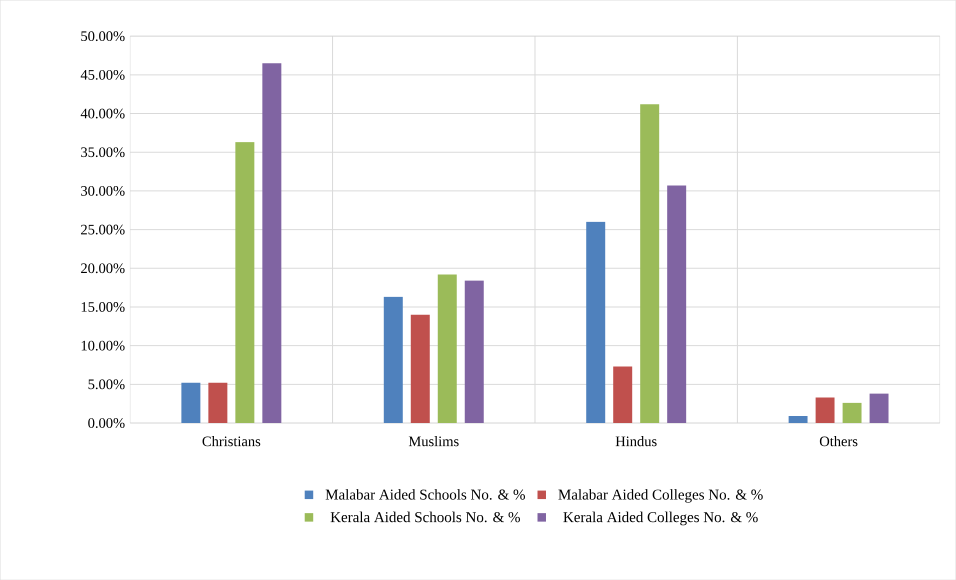 The image size is (956, 580). What do you see at coordinates (433, 441) in the screenshot?
I see `x-tick-label: Muslims` at bounding box center [433, 441].